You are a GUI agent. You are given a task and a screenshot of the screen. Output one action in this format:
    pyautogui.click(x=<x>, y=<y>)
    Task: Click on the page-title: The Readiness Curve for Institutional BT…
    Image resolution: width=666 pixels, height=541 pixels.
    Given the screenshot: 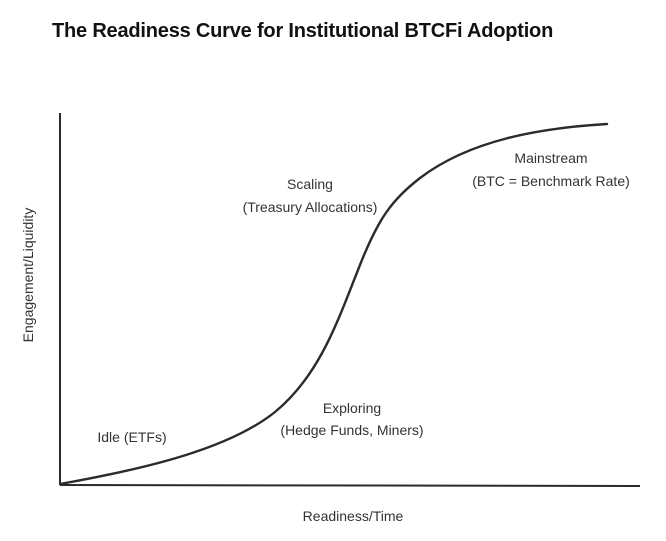 What is the action you would take?
    pyautogui.click(x=303, y=31)
    